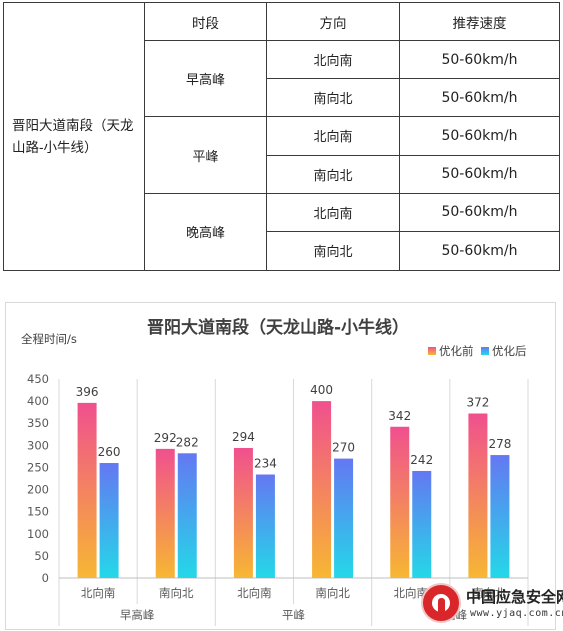  What do you see at coordinates (38, 379) in the screenshot?
I see `y-tick-label: 450` at bounding box center [38, 379].